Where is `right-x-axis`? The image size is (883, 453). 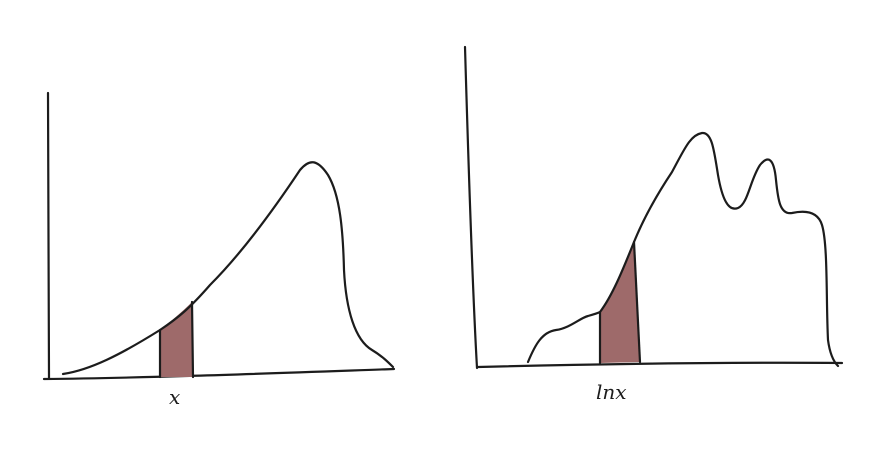
right-x-axis is located at coordinates (660, 365).